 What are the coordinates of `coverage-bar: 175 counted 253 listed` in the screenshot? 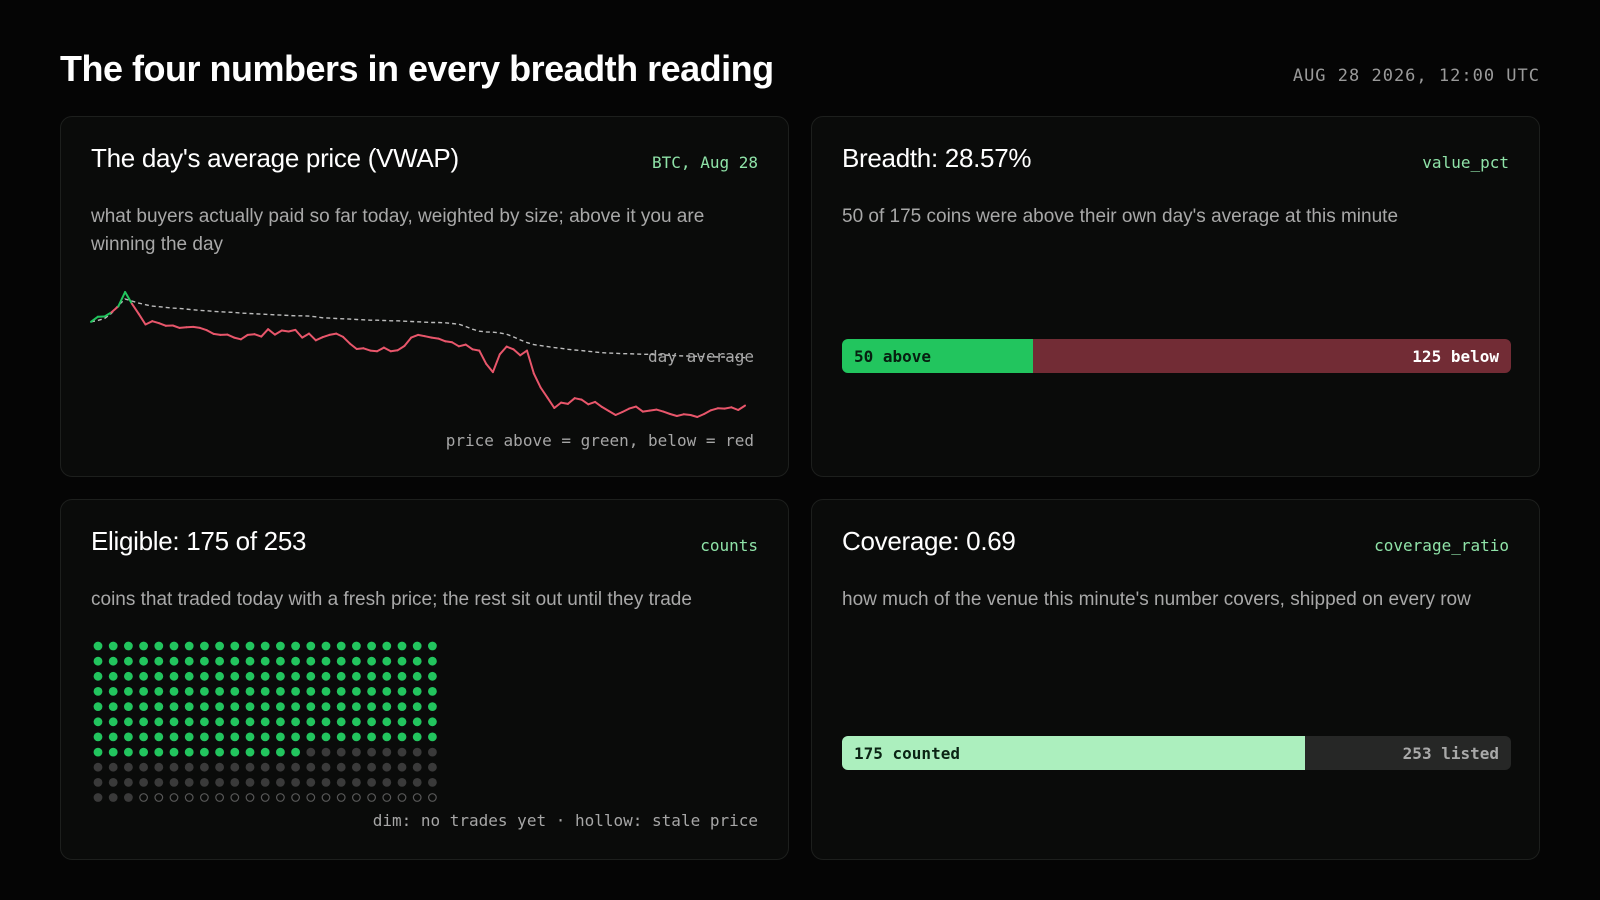 It's located at (1176, 753).